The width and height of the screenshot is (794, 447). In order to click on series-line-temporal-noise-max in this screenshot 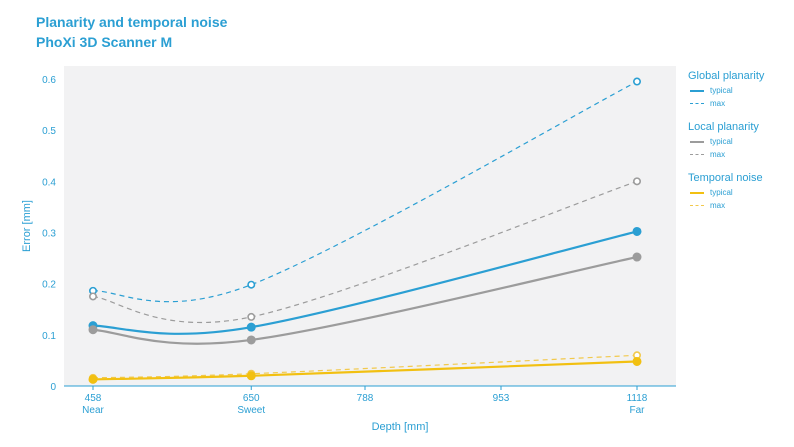, I will do `click(365, 366)`.